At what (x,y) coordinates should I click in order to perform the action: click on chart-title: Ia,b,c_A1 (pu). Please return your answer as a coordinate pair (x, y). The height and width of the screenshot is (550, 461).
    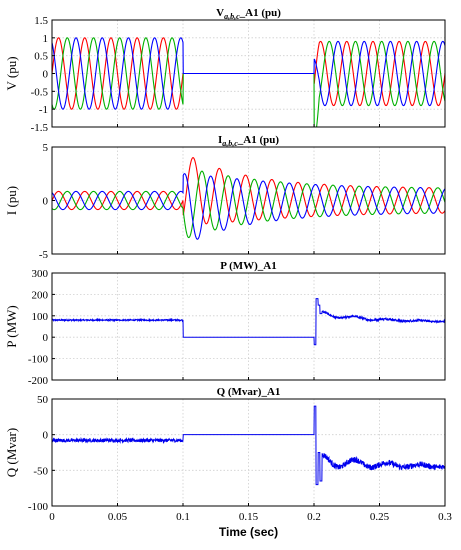
    Looking at the image, I should click on (248, 141).